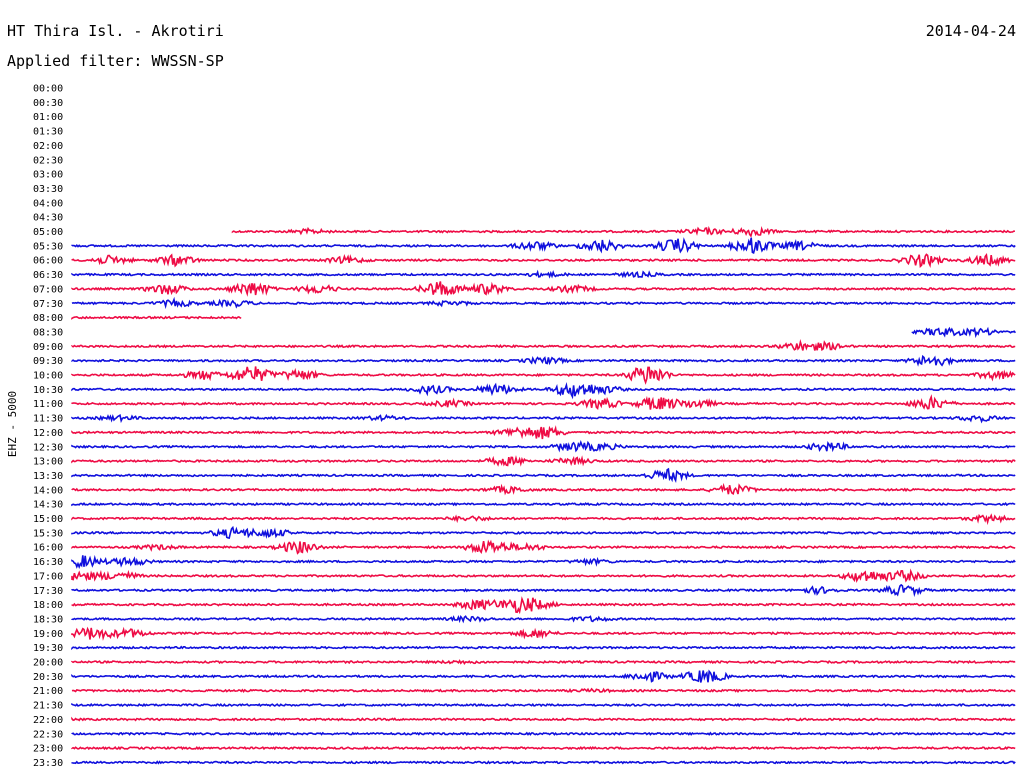  What do you see at coordinates (48, 605) in the screenshot?
I see `tick-label: 18:00` at bounding box center [48, 605].